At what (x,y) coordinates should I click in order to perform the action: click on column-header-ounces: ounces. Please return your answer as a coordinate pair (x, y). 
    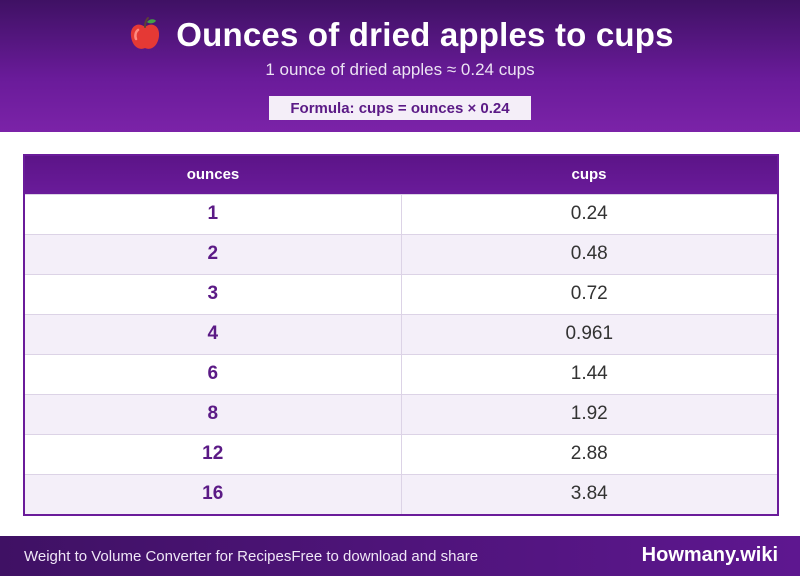
    Looking at the image, I should click on (213, 175).